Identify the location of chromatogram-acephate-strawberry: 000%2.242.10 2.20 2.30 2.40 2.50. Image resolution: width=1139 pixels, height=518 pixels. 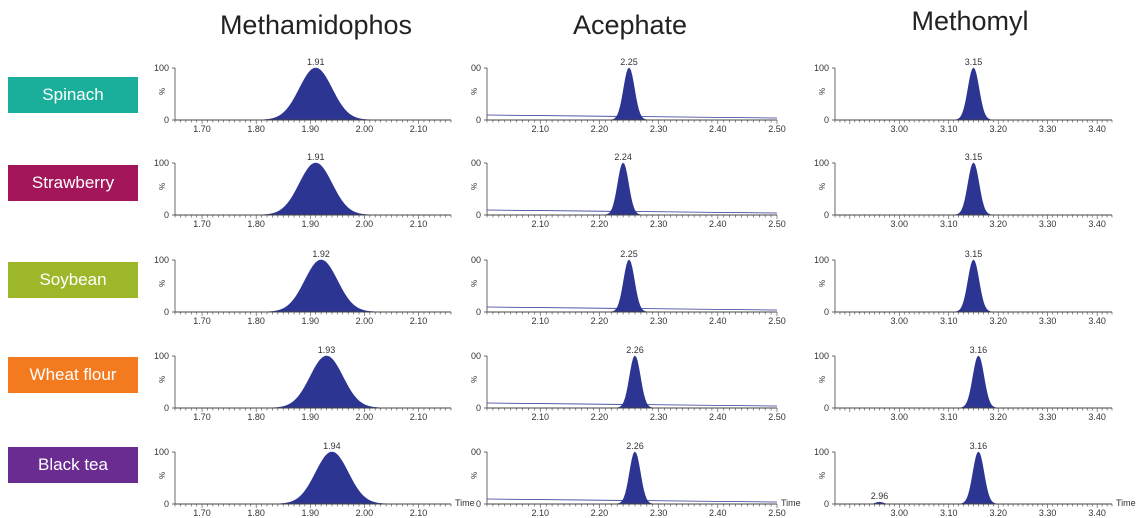
(628, 190).